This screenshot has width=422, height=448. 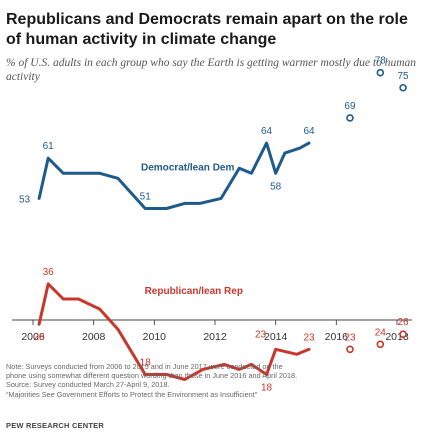 I want to click on data-label: 78, so click(x=381, y=61).